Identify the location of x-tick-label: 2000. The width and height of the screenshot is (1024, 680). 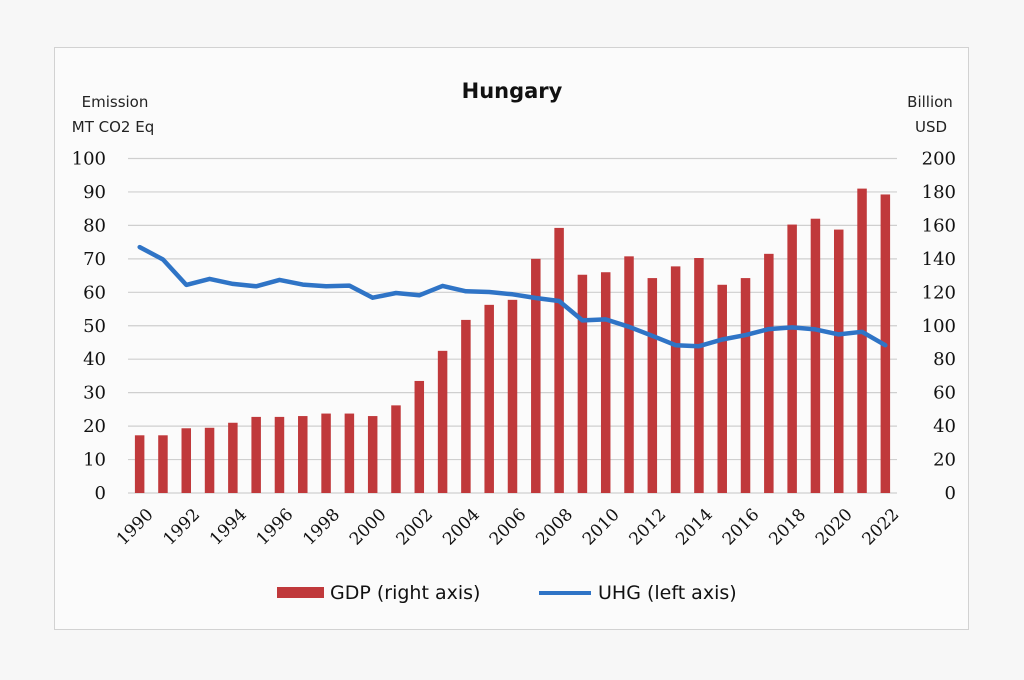
(368, 527).